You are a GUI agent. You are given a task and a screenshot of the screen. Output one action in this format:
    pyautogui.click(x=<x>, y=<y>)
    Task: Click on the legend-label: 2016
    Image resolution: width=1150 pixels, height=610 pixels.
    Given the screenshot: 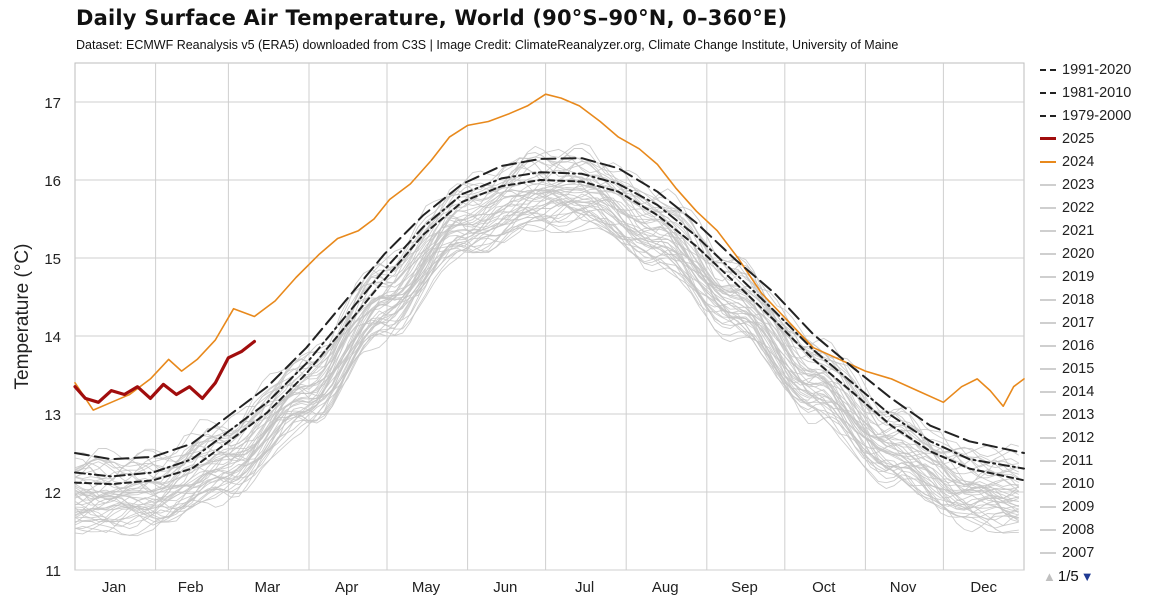 What is the action you would take?
    pyautogui.click(x=1078, y=345)
    